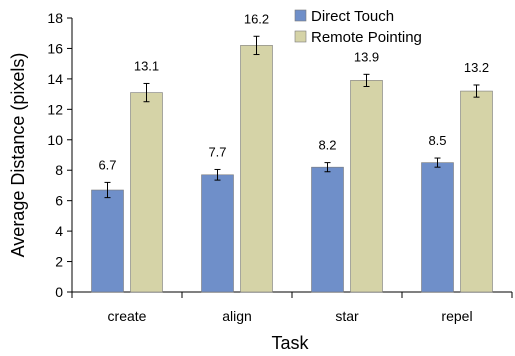  I want to click on legend-label: Remote Pointing, so click(366, 37).